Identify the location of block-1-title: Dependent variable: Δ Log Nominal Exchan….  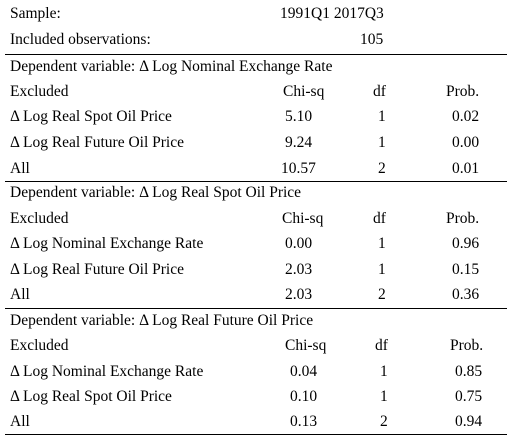
(171, 66).